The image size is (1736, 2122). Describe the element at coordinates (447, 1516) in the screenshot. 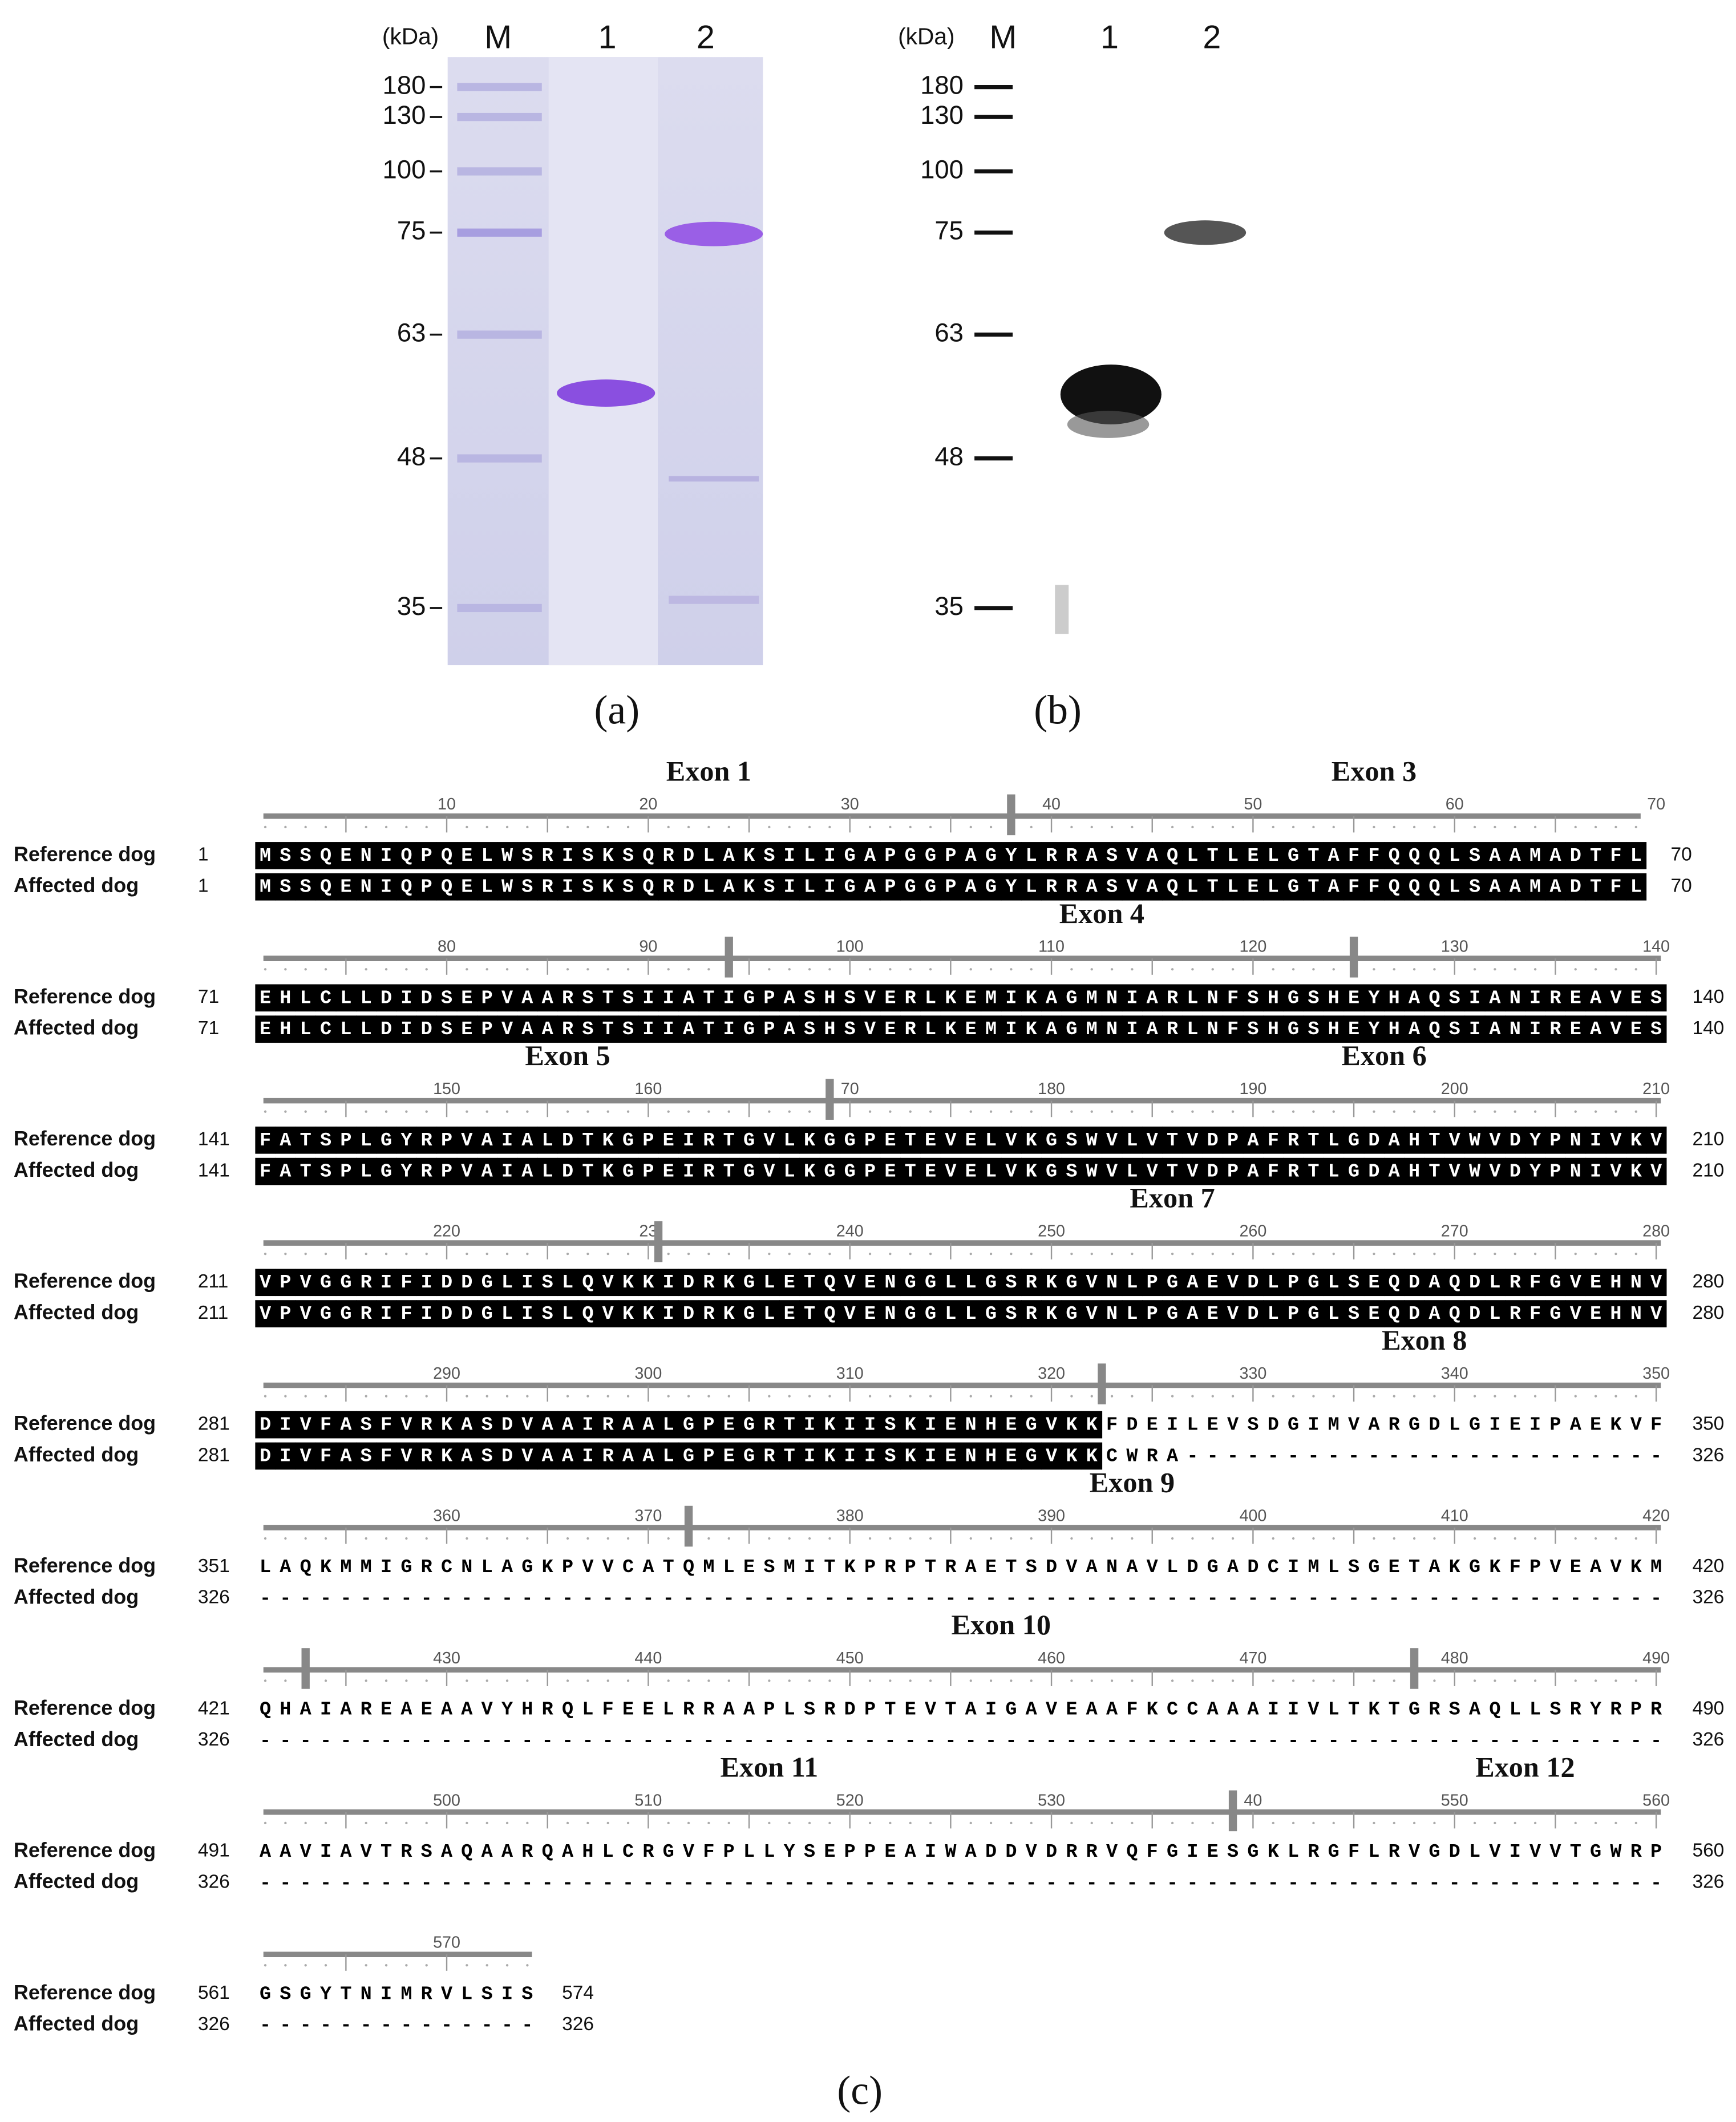

I see `ruler-label: 360` at that location.